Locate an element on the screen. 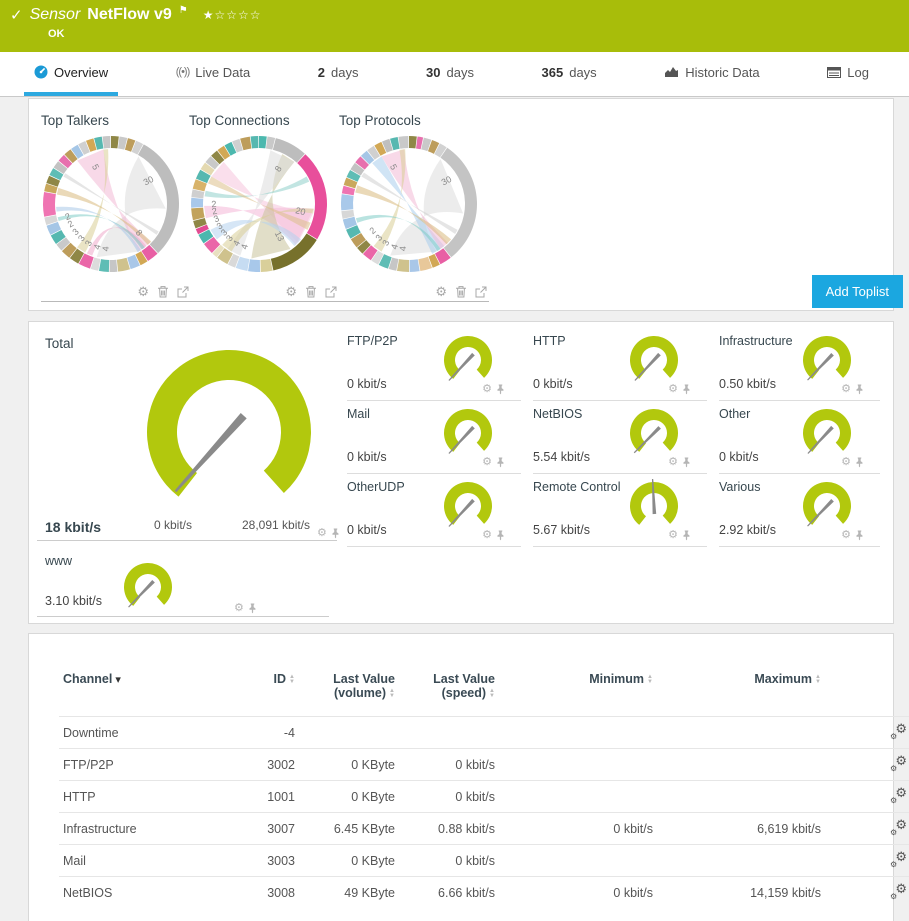  sort-icon: ▲ ▼ is located at coordinates (650, 679).